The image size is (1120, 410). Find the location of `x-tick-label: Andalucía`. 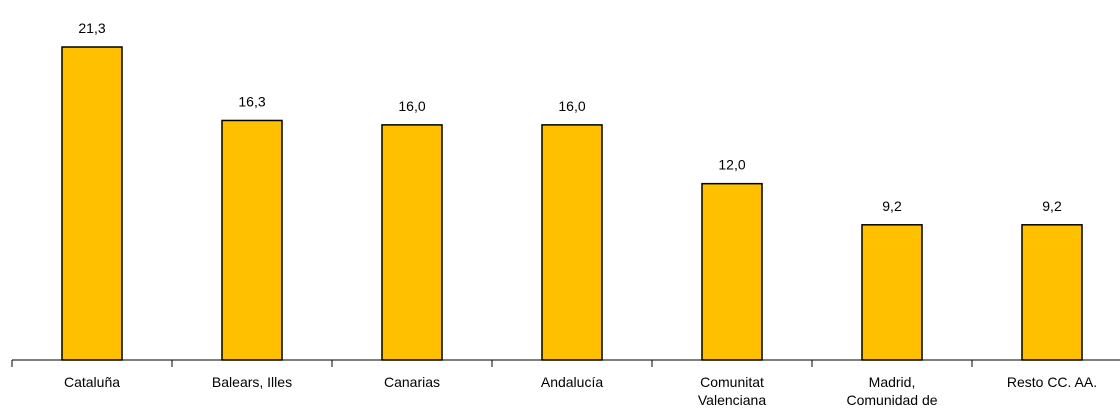

x-tick-label: Andalucía is located at coordinates (572, 382).